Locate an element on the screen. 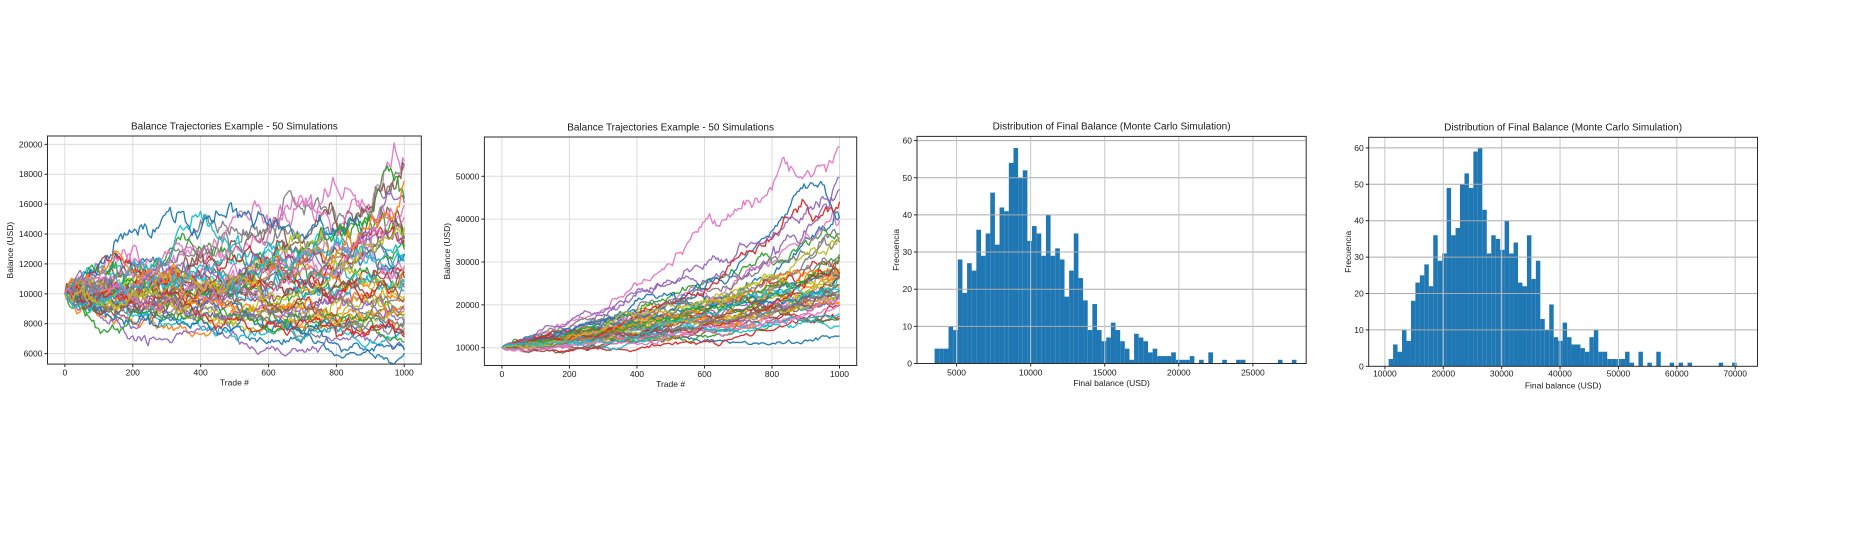 The width and height of the screenshot is (1873, 555). svg-text: 5000 is located at coordinates (956, 373).